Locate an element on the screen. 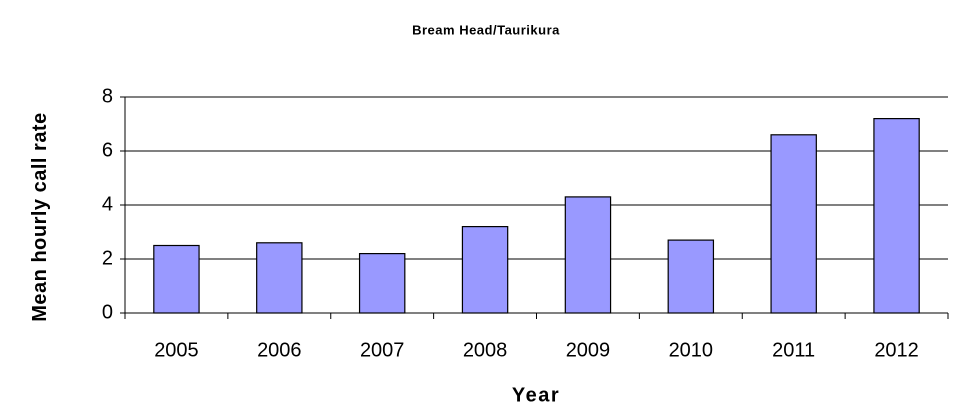 This screenshot has height=407, width=956. x-tick-label: 2011 is located at coordinates (793, 350).